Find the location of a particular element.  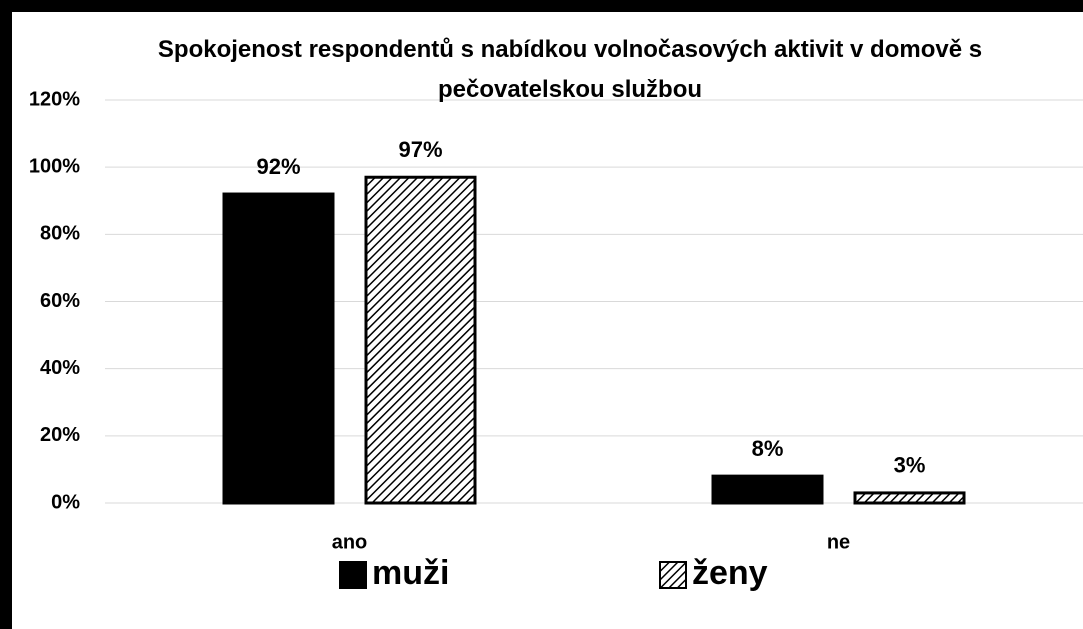

data-label: 8% is located at coordinates (768, 448).